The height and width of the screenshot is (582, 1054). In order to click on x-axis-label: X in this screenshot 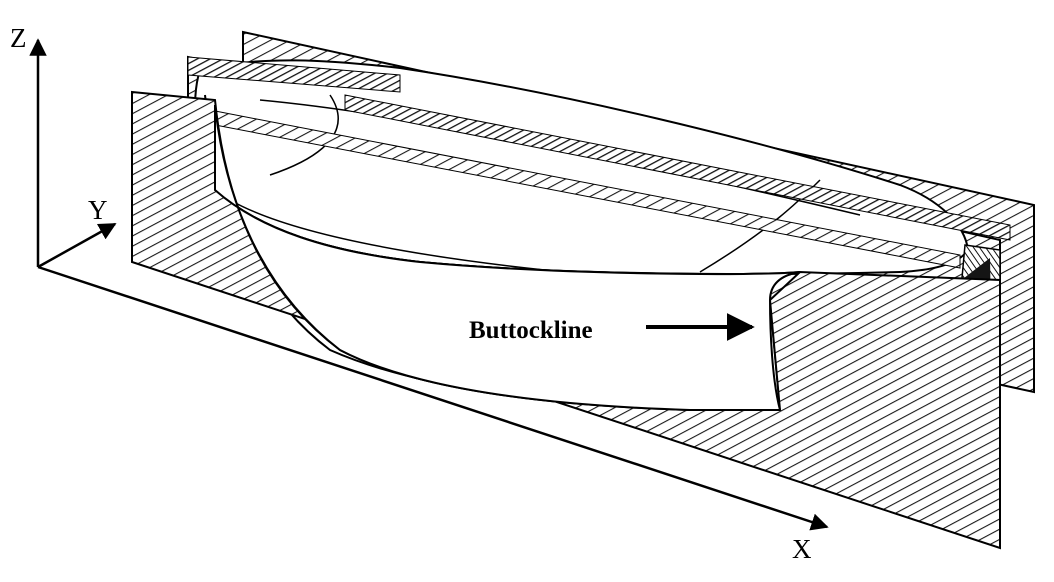, I will do `click(802, 549)`.